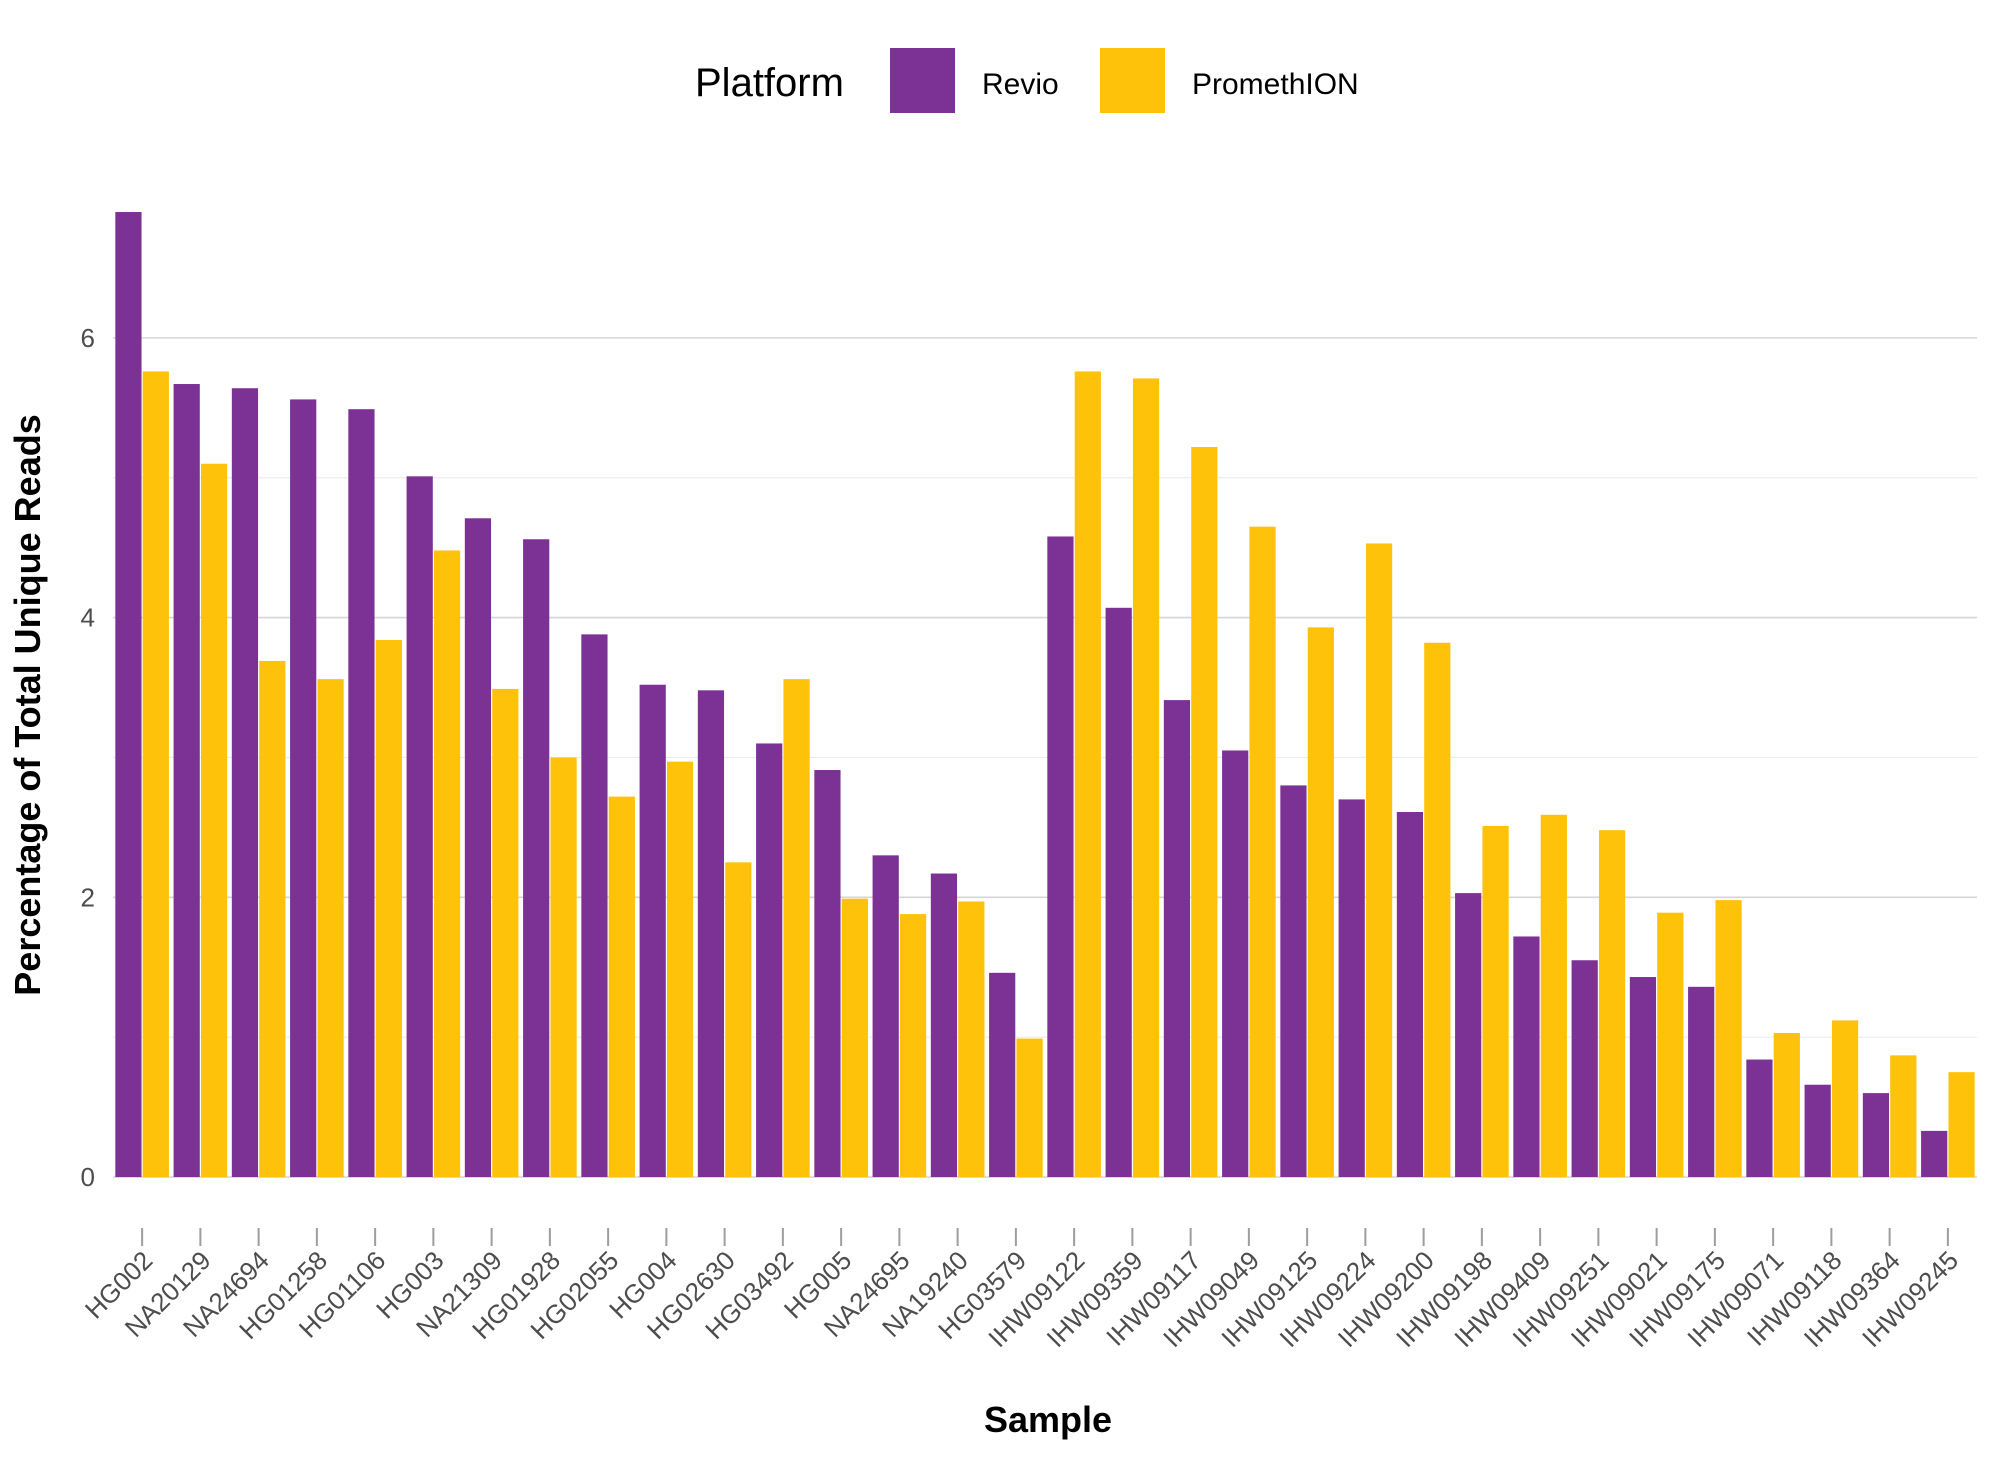 The image size is (1996, 1462). What do you see at coordinates (1060, 857) in the screenshot?
I see `bar-revio-ihw09122` at bounding box center [1060, 857].